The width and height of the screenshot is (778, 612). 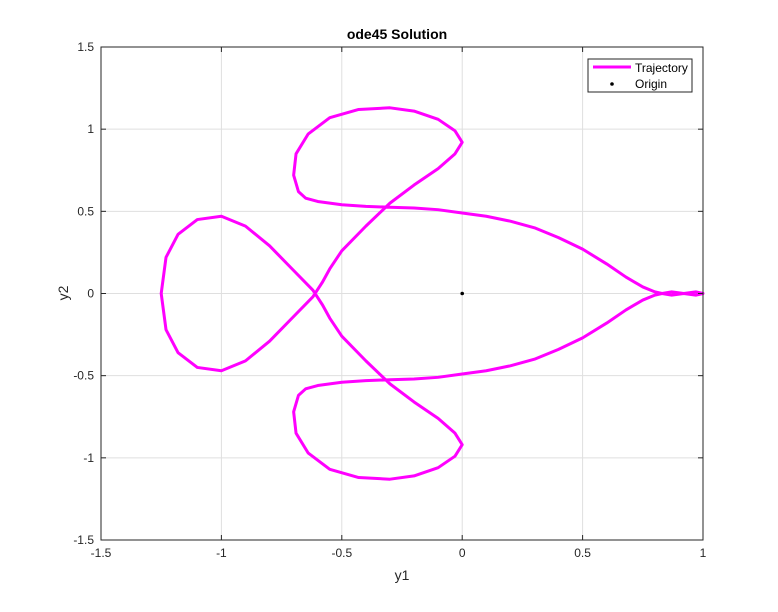 What do you see at coordinates (88, 458) in the screenshot?
I see `y-tick-label: -1` at bounding box center [88, 458].